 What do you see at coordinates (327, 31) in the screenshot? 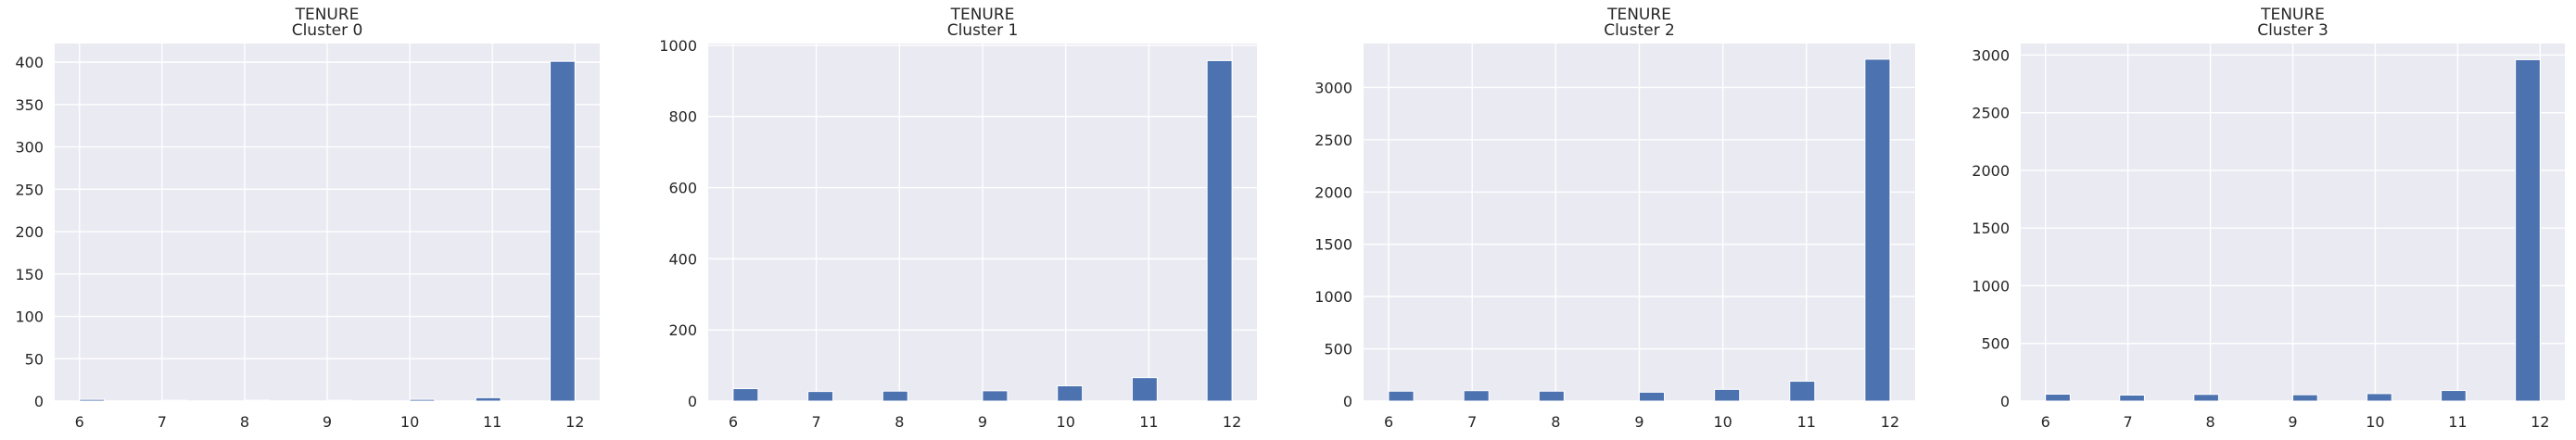
I see `chart-subtitle: Cluster 0` at bounding box center [327, 31].